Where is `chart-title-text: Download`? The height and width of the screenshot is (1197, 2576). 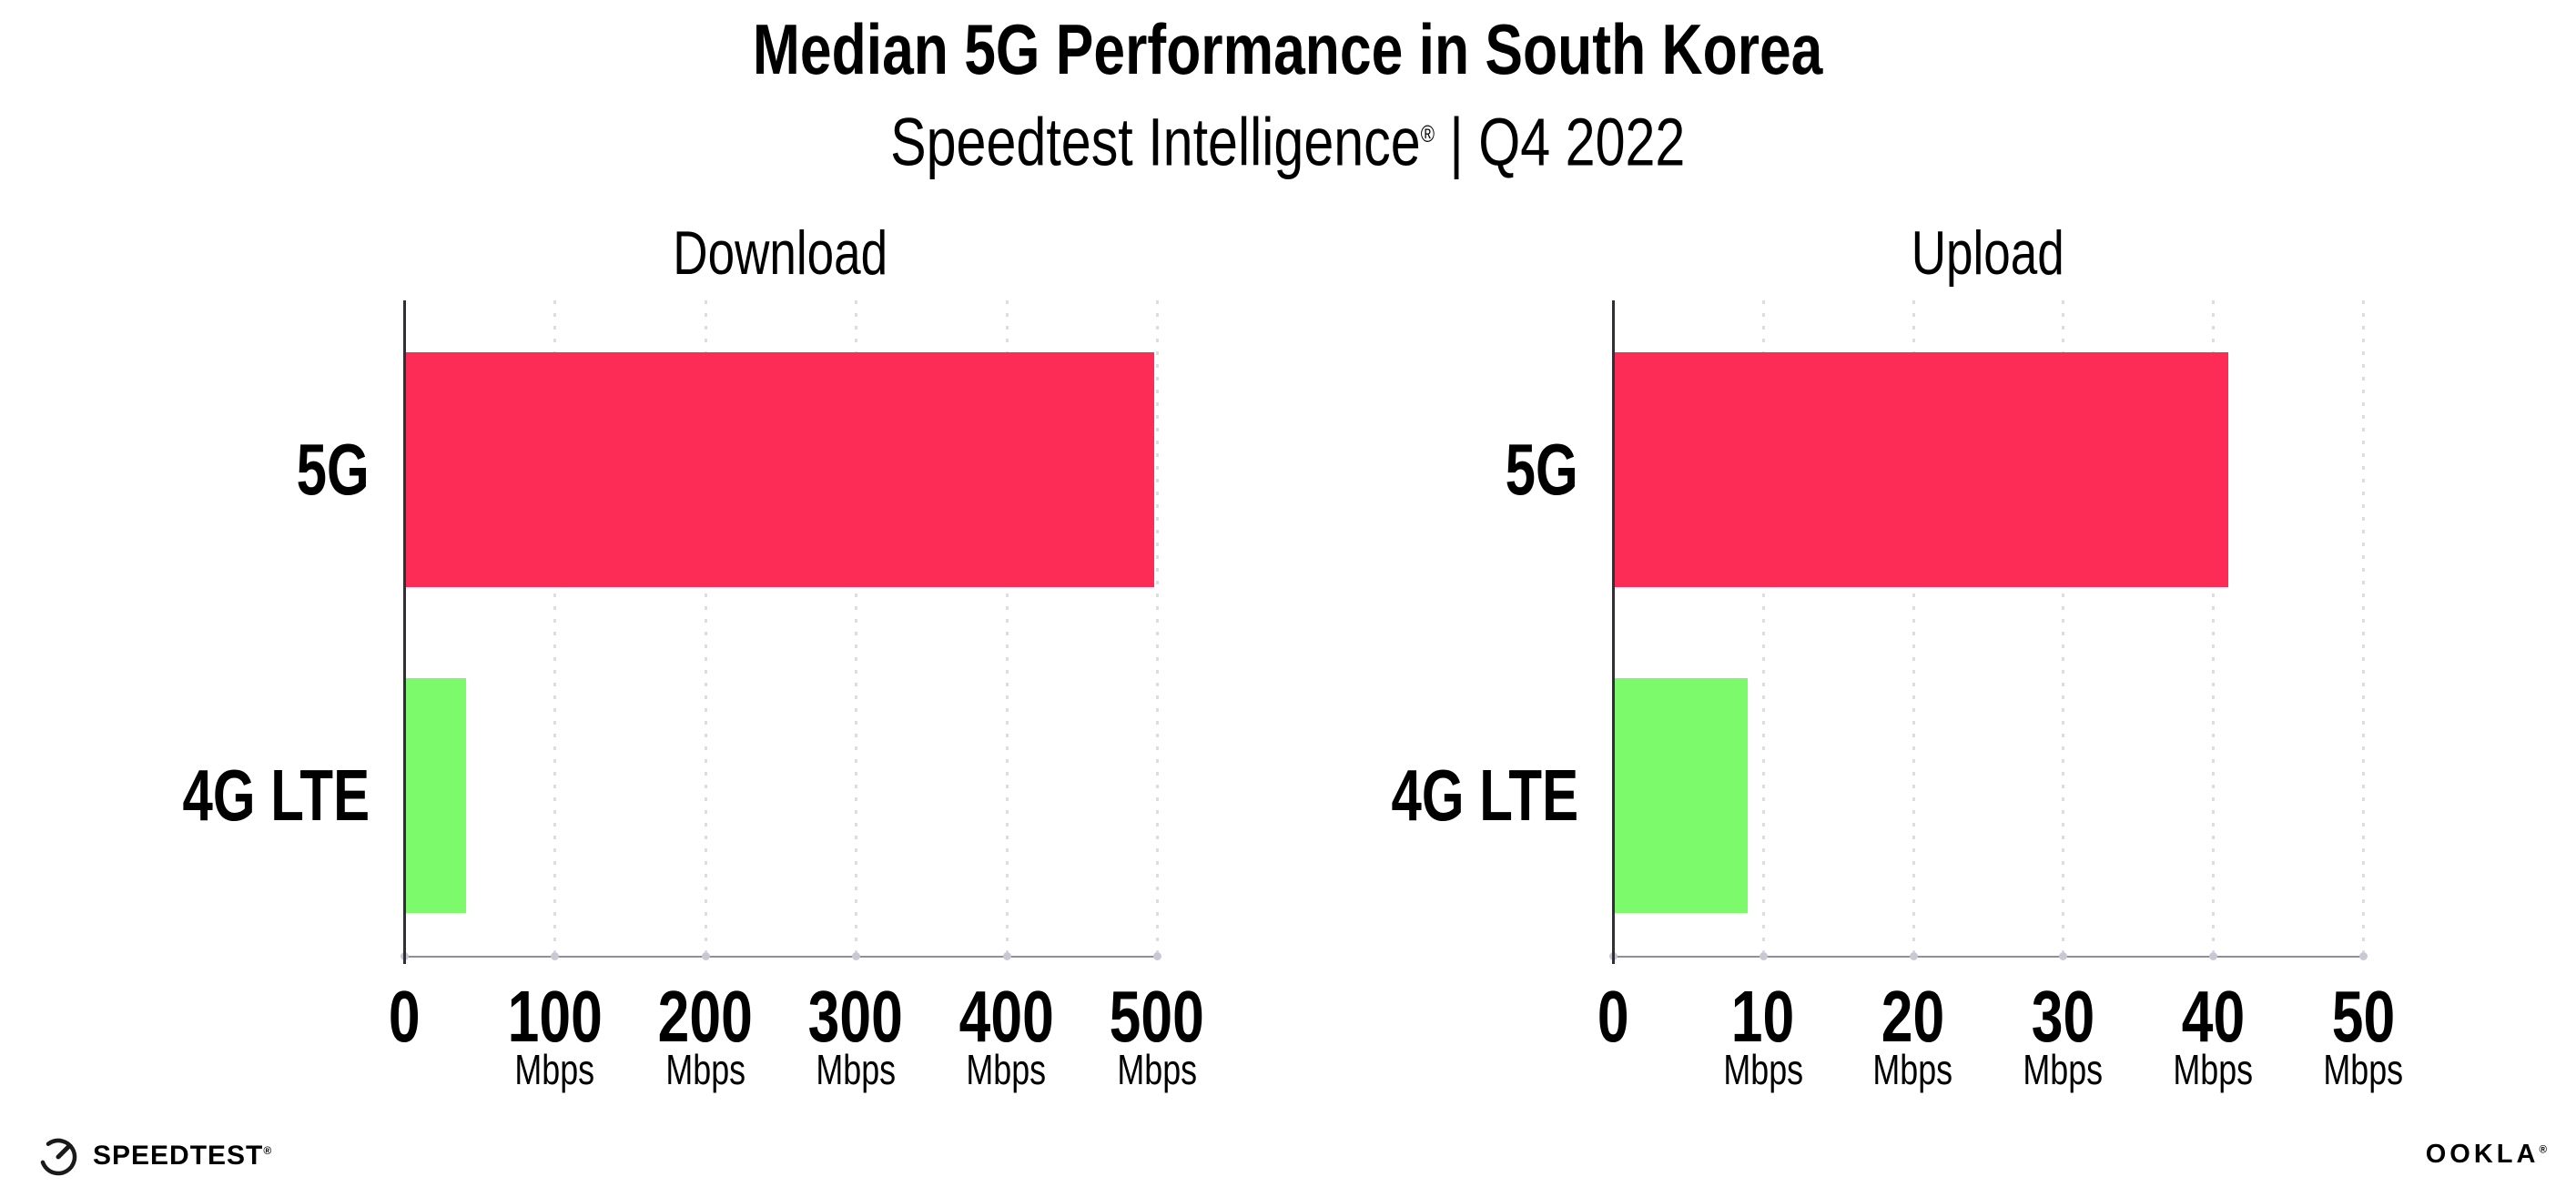 chart-title-text: Download is located at coordinates (780, 253).